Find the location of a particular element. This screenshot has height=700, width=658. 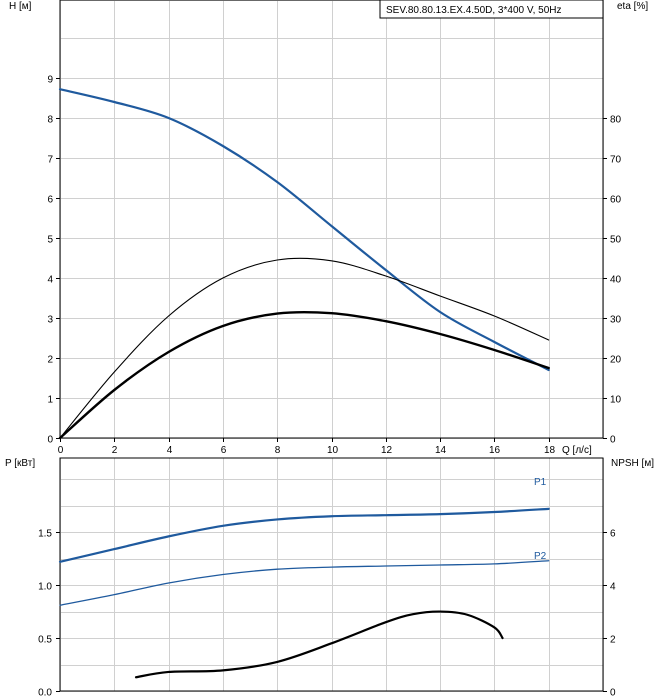

npsh-tick-label: 2 is located at coordinates (613, 640).